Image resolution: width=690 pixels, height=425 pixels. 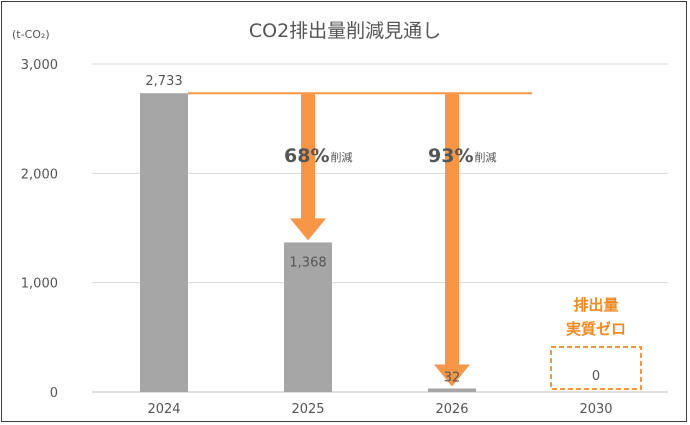 I want to click on y-tick-label: 3,000, so click(x=39, y=65).